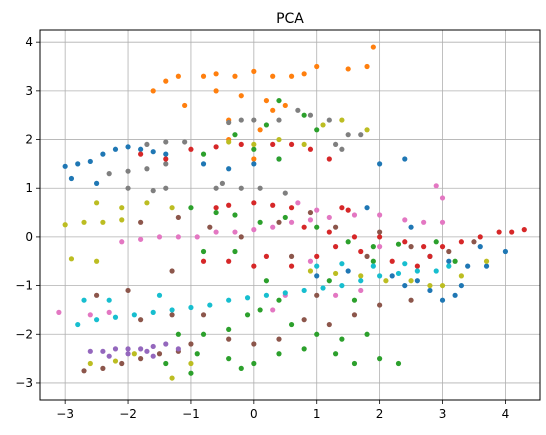  What do you see at coordinates (24, 334) in the screenshot?
I see `y-tick-label: −2` at bounding box center [24, 334].